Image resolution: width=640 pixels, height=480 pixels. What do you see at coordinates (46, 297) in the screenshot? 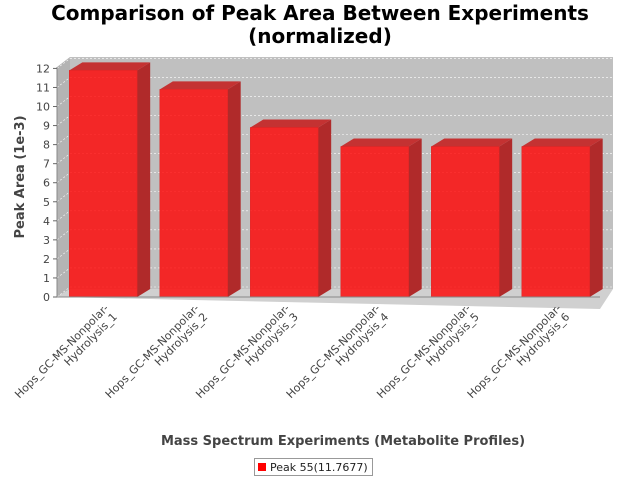
I see `y-tick-label: 0` at bounding box center [46, 297].